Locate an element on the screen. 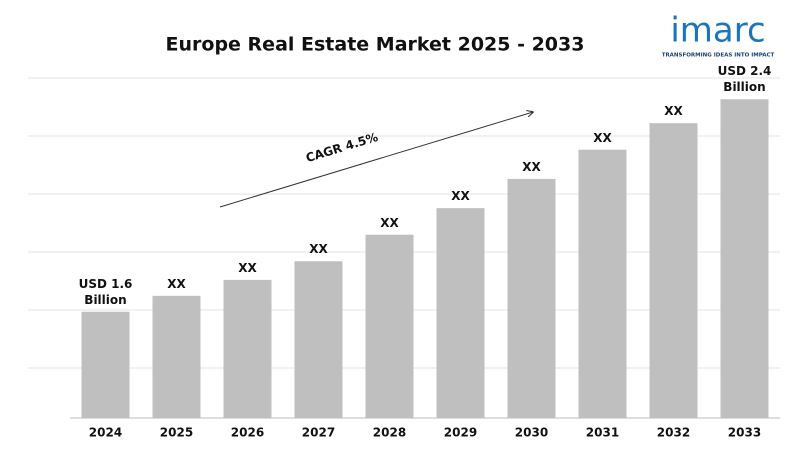 This screenshot has width=800, height=450. x-tick-label: 2032 is located at coordinates (673, 433).